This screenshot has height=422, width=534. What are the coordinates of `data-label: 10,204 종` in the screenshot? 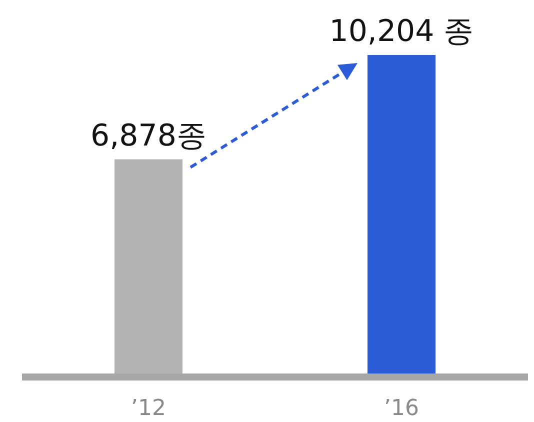 It's located at (401, 31).